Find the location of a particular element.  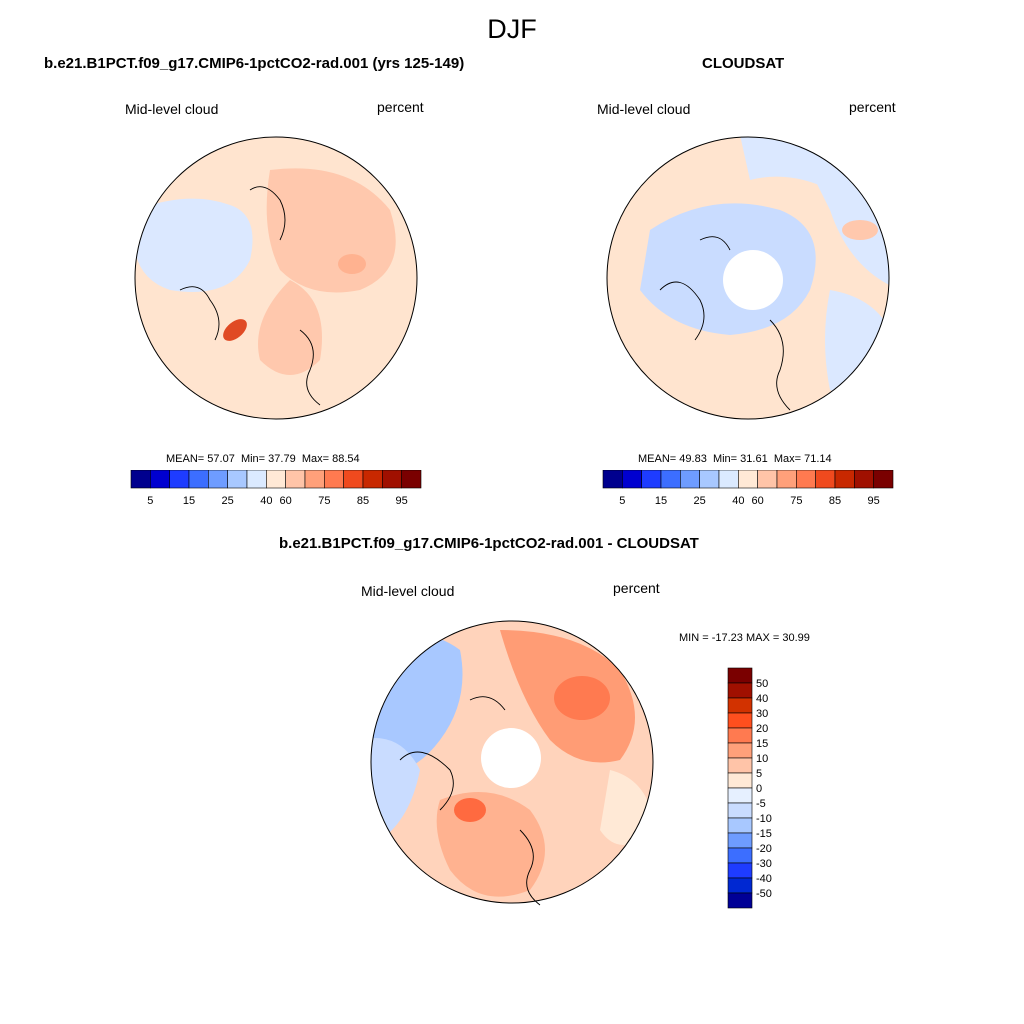

panel2-stats: MEAN= 49.83 Min= 31.61 Max= 71.14 is located at coordinates (735, 459).